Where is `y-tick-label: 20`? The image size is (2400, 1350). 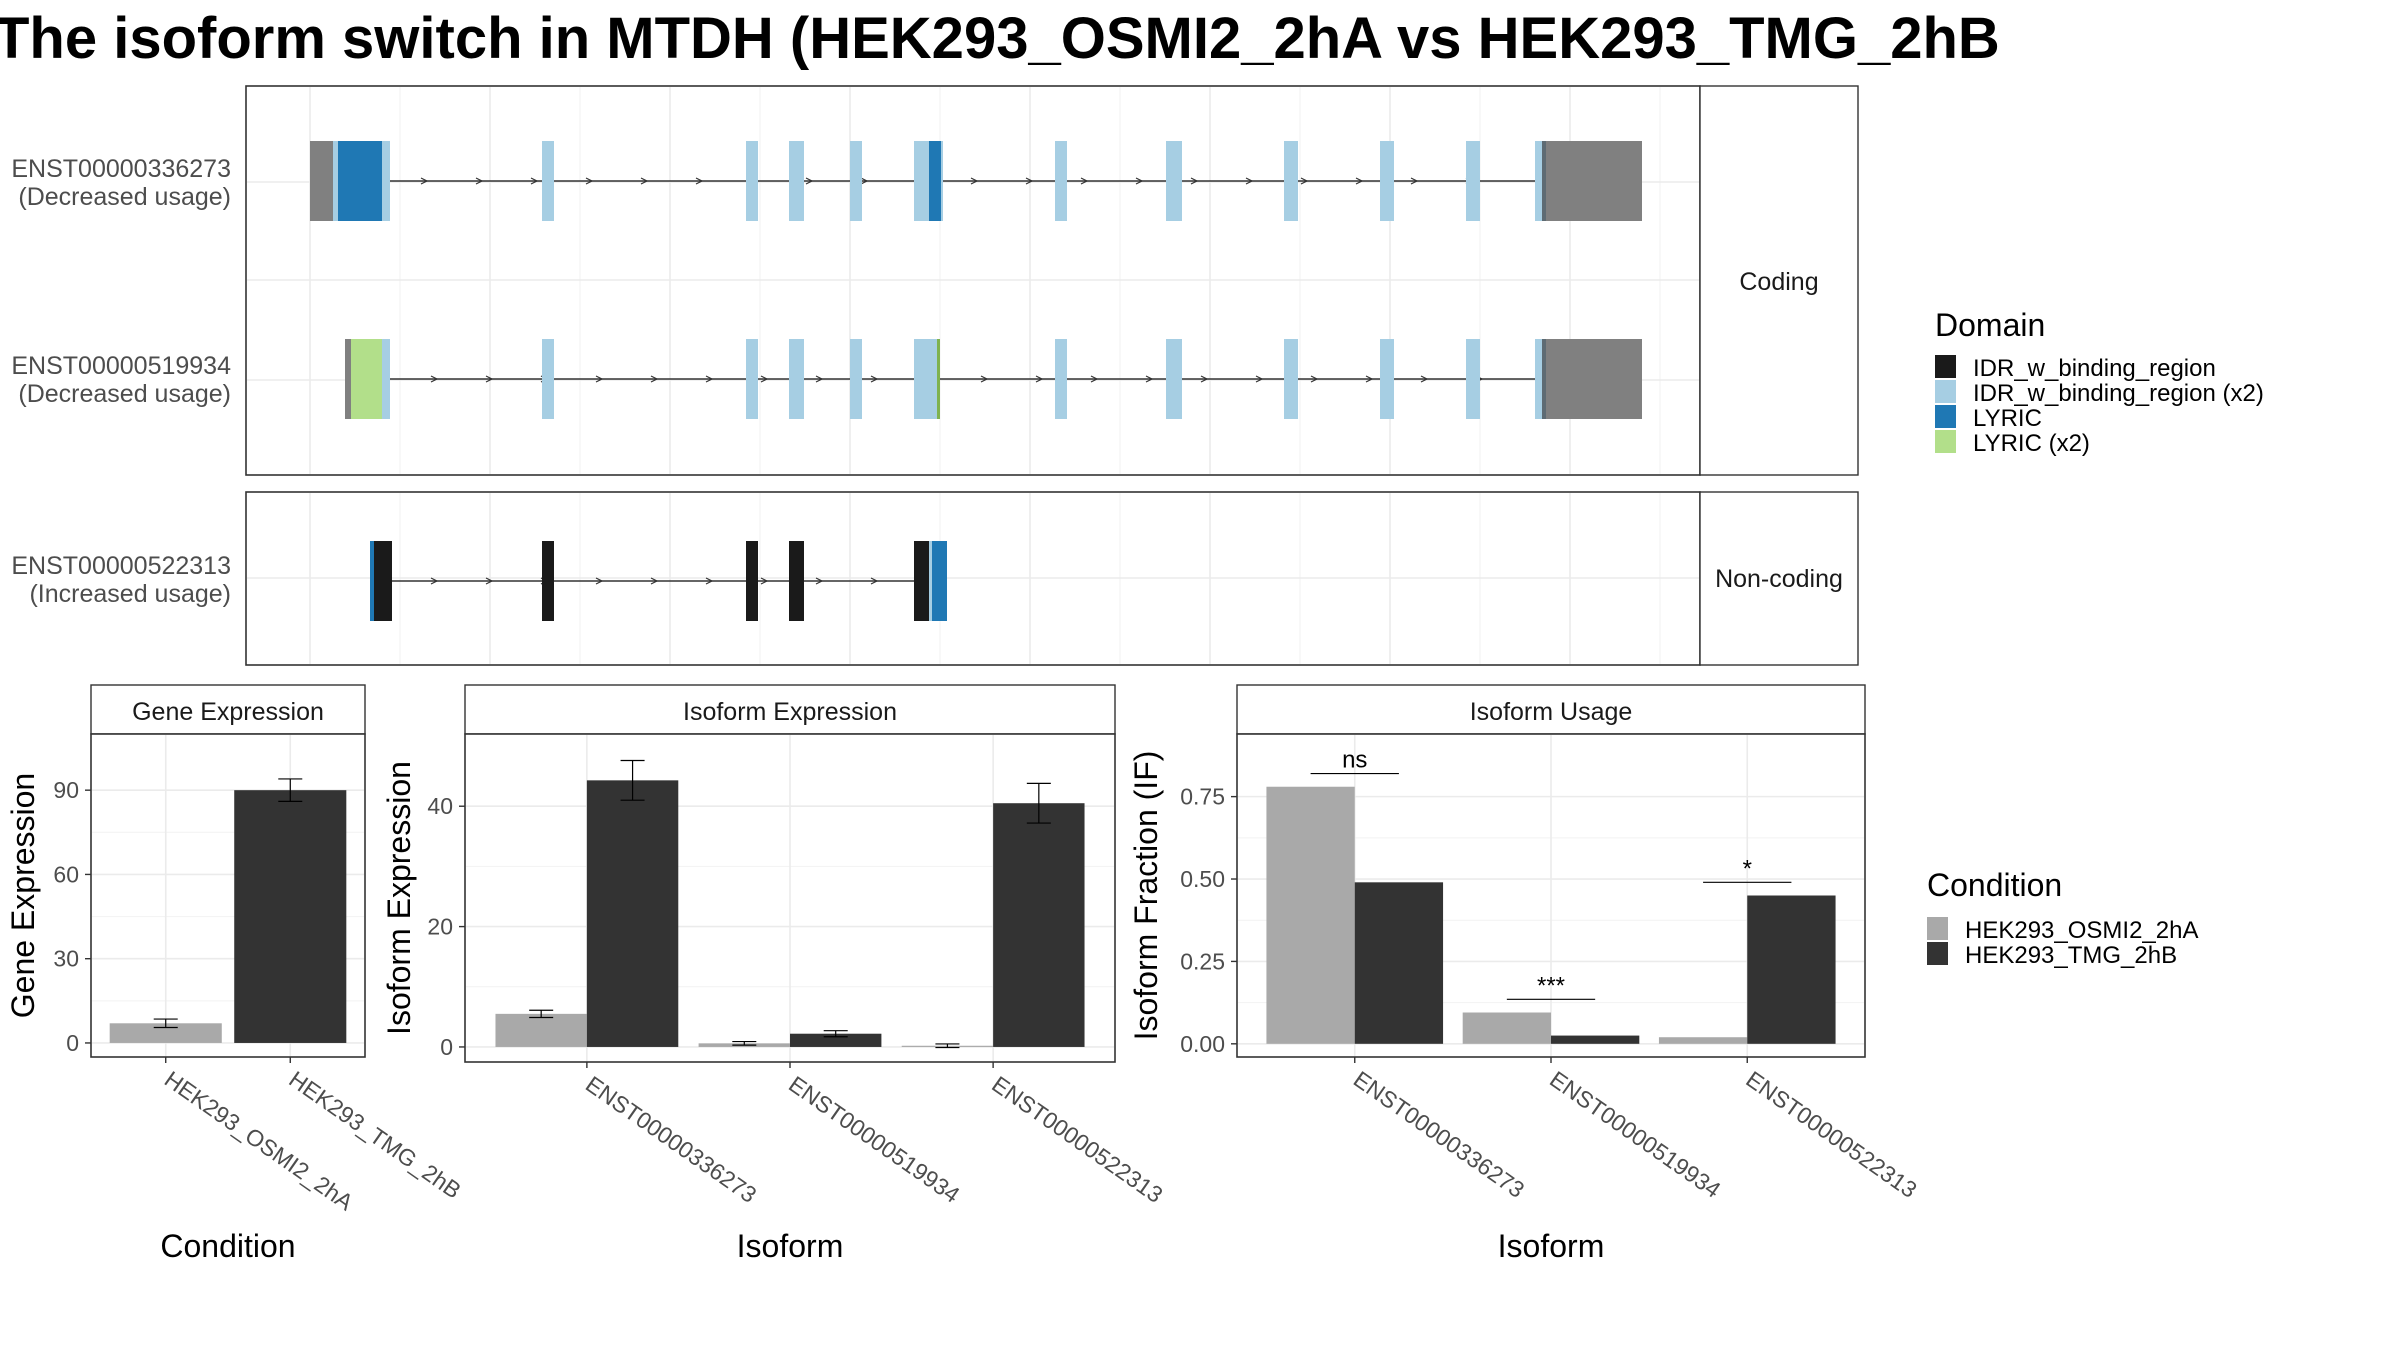
y-tick-label: 20 is located at coordinates (440, 927).